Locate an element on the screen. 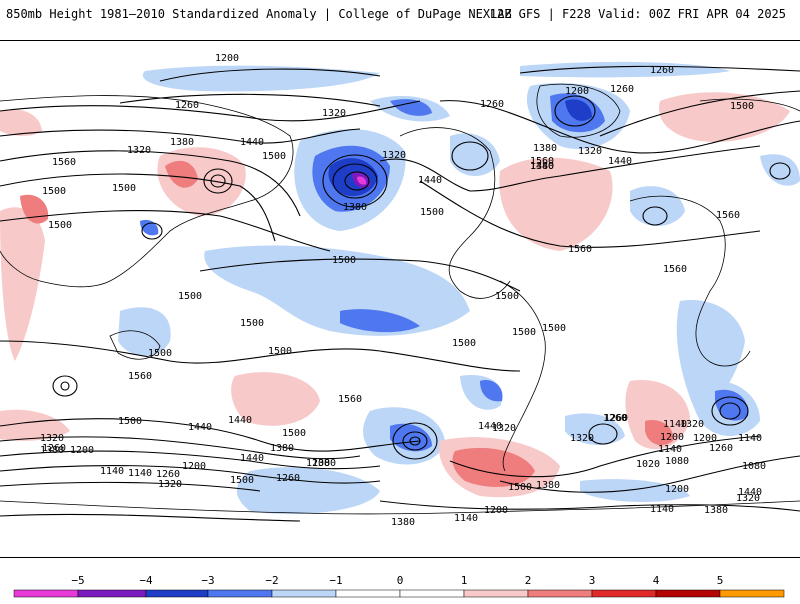 The image size is (800, 604). colorbar-tick-label: 4 is located at coordinates (656, 580).